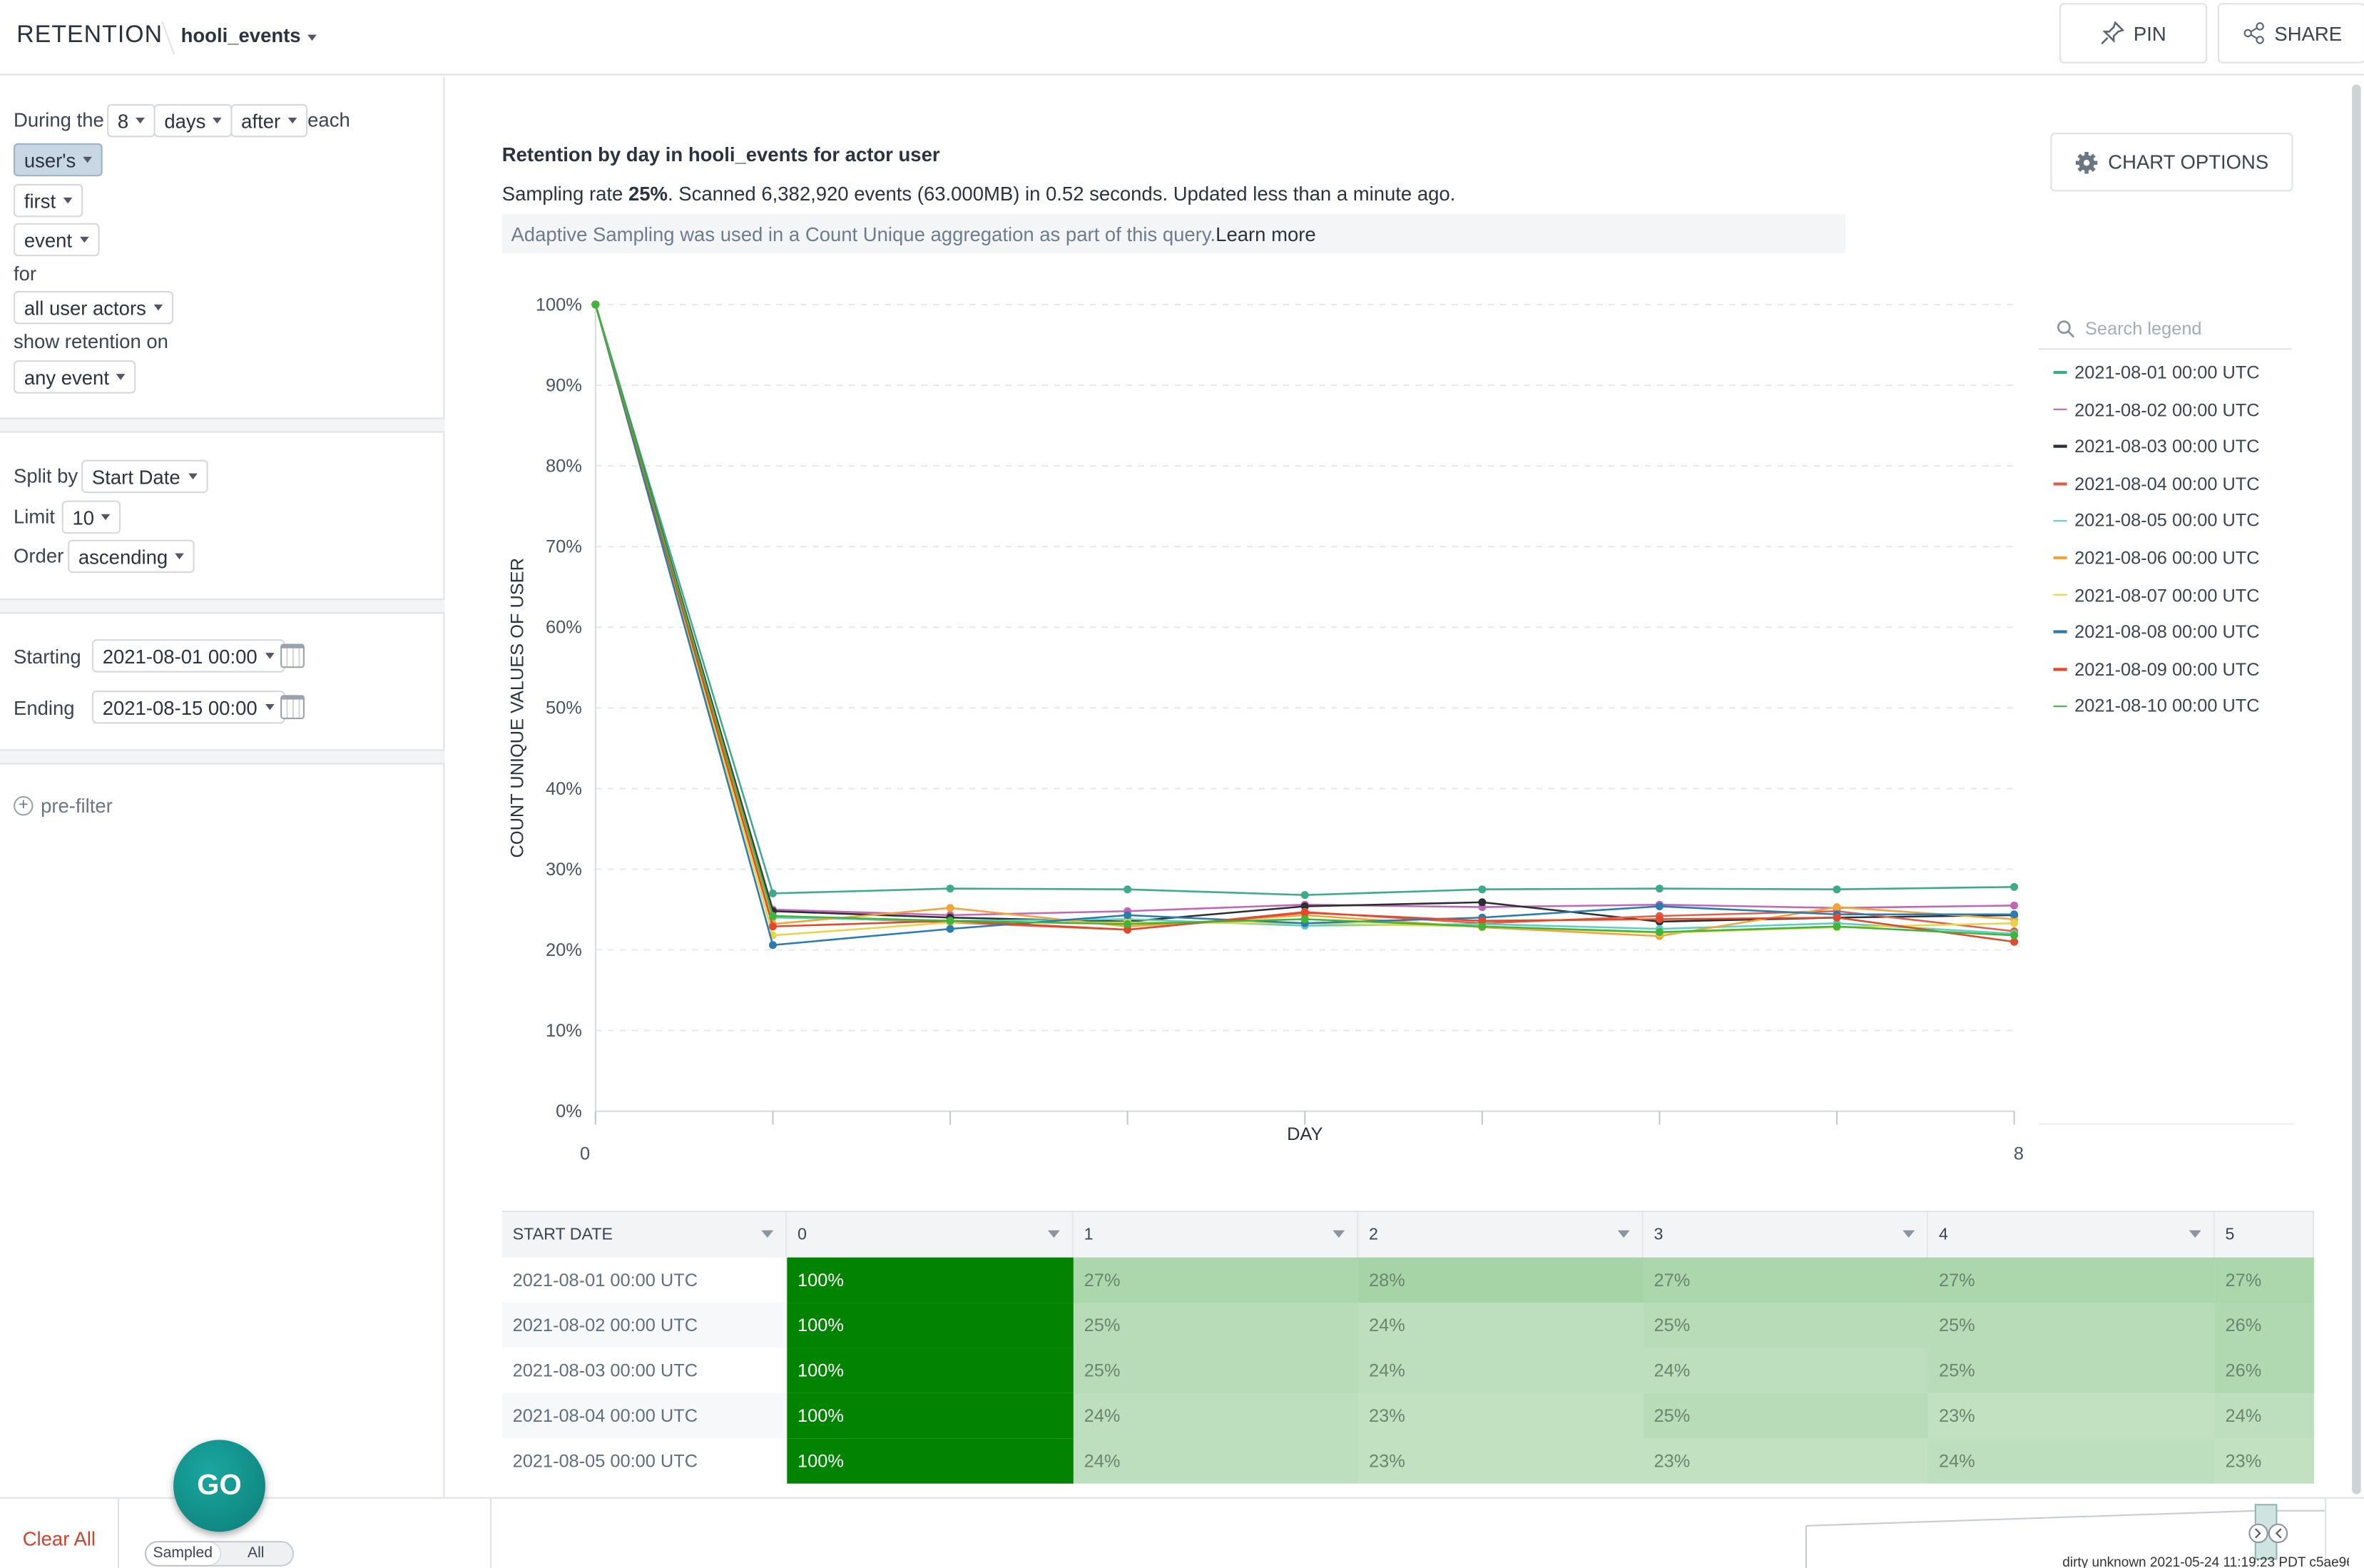 This screenshot has height=1568, width=2364. Describe the element at coordinates (1786, 1325) in the screenshot. I see `retention-cell: 25%` at that location.